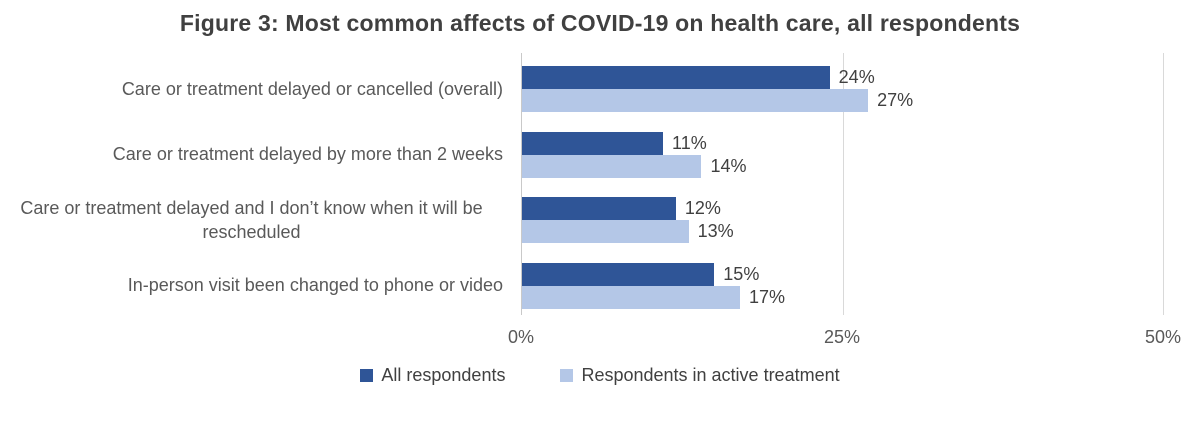  I want to click on bar-row: 24%, so click(842, 77).